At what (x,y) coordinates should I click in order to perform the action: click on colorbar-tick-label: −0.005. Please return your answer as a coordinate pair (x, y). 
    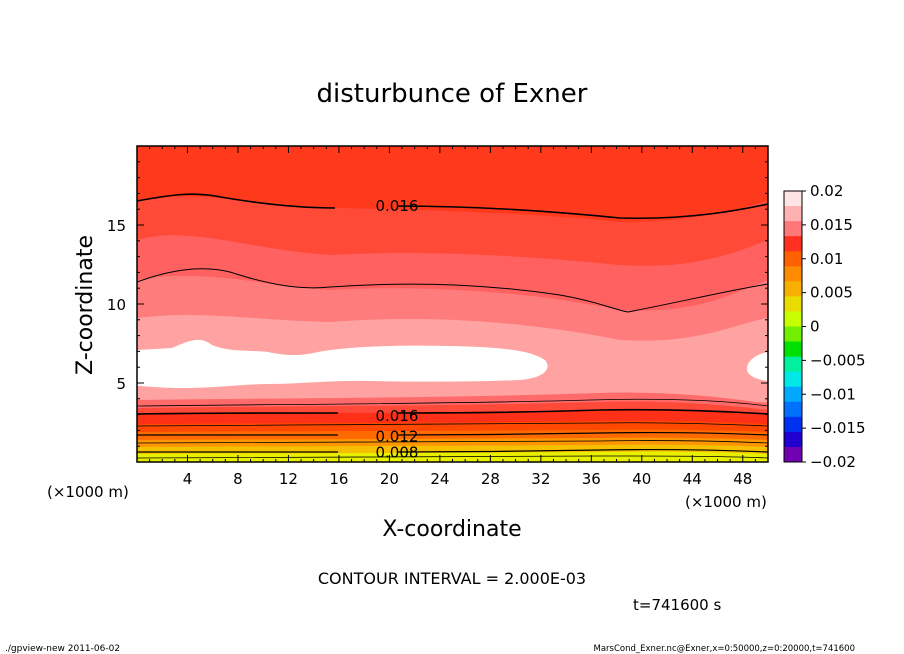
    Looking at the image, I should click on (838, 360).